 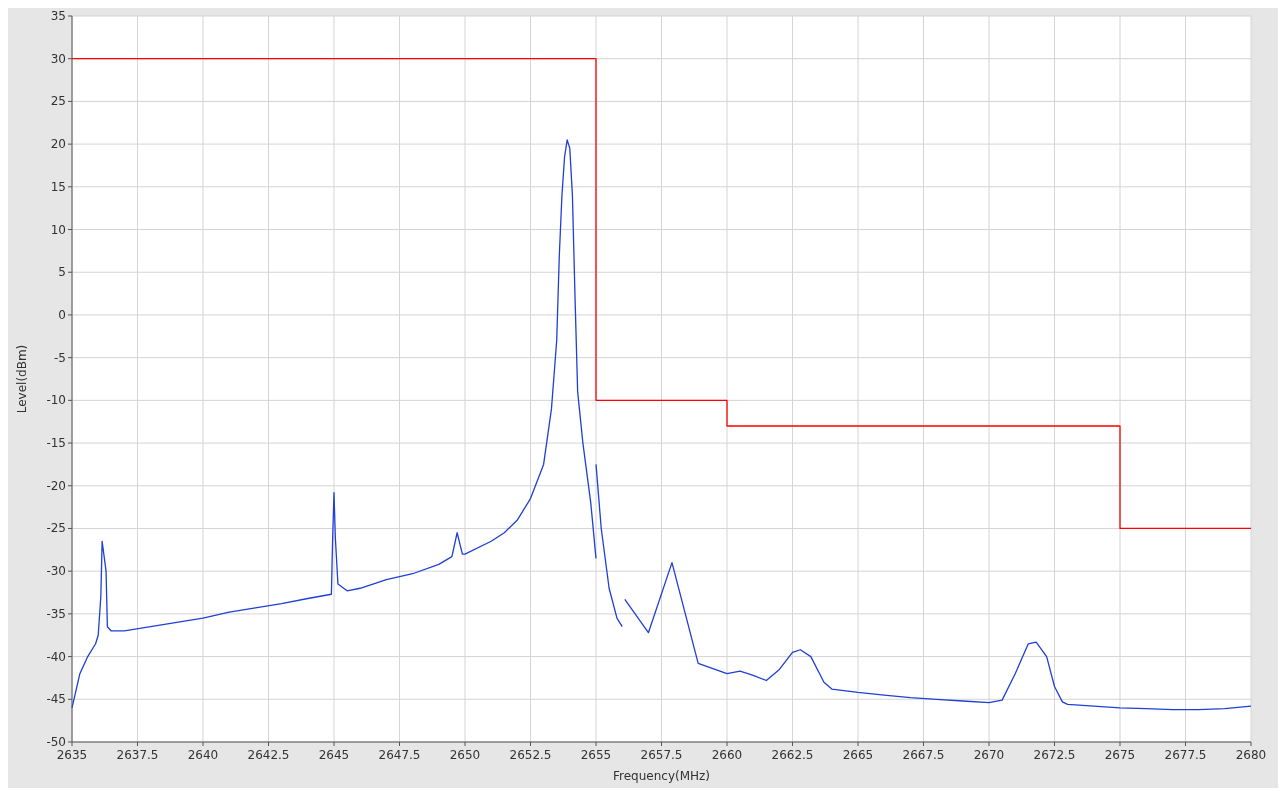 What do you see at coordinates (58, 58) in the screenshot?
I see `y-tick-label: 30` at bounding box center [58, 58].